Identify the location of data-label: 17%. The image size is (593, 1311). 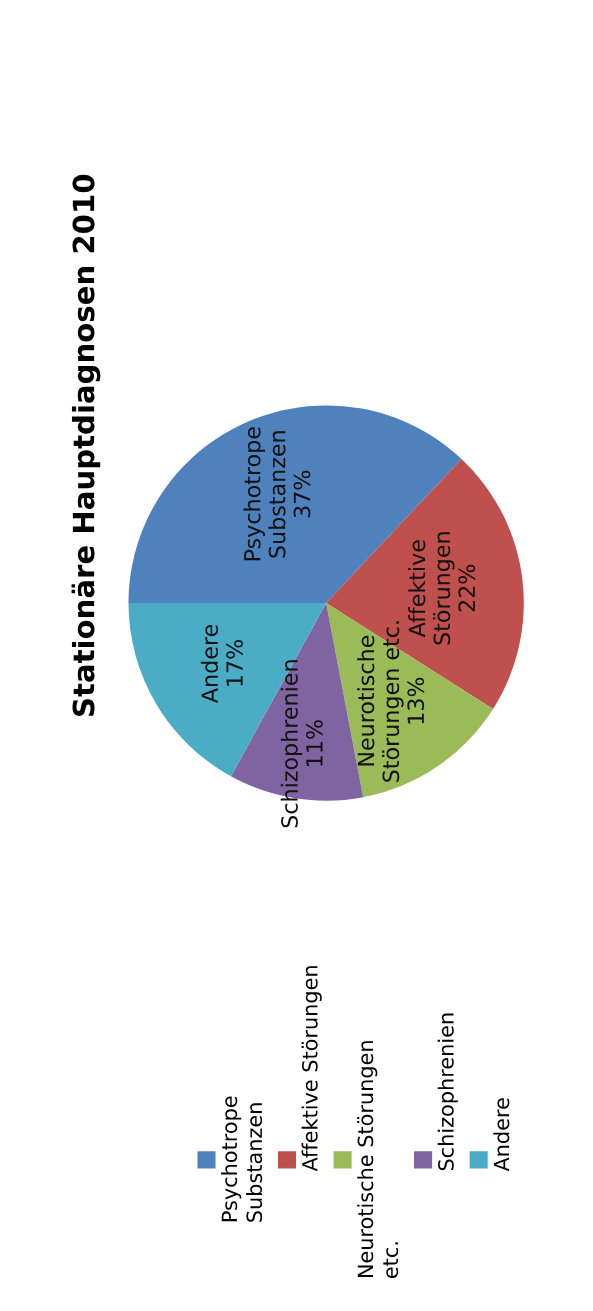
(234, 662).